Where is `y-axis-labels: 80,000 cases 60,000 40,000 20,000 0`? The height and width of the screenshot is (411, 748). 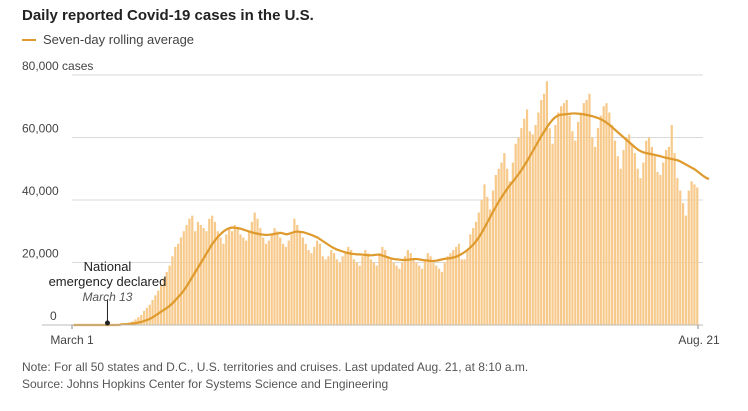
y-axis-labels: 80,000 cases 60,000 40,000 20,000 0 is located at coordinates (57, 191).